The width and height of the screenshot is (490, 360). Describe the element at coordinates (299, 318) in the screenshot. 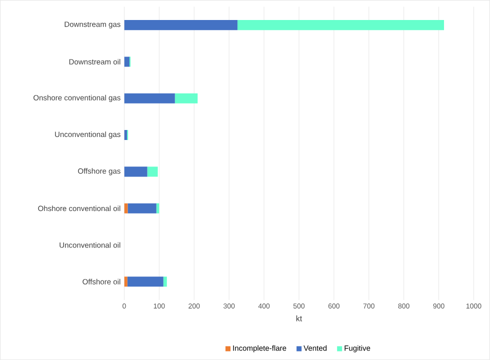

I see `x-axis-title: kt` at that location.